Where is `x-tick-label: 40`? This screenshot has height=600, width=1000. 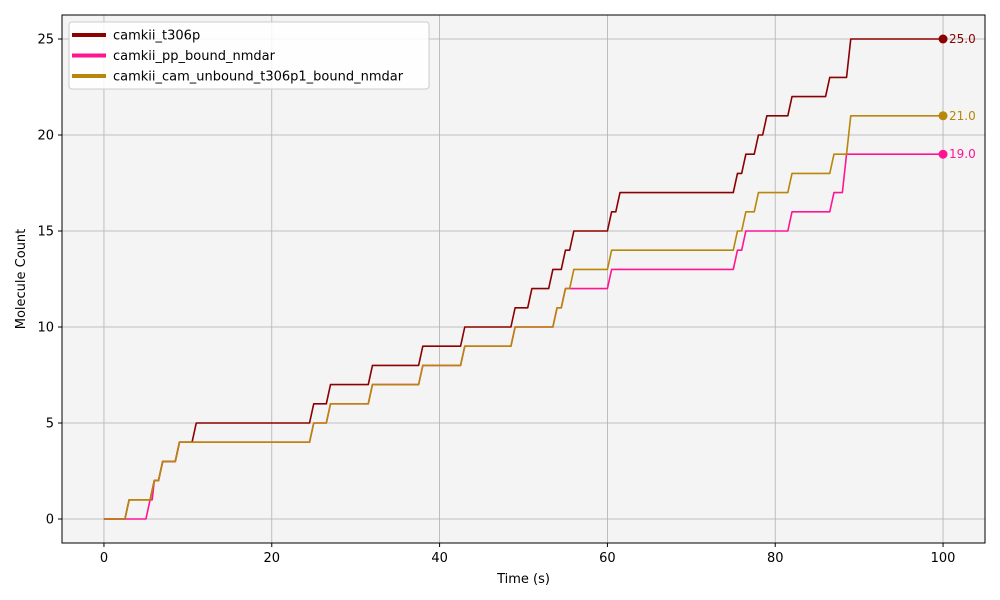 x-tick-label: 40 is located at coordinates (439, 558).